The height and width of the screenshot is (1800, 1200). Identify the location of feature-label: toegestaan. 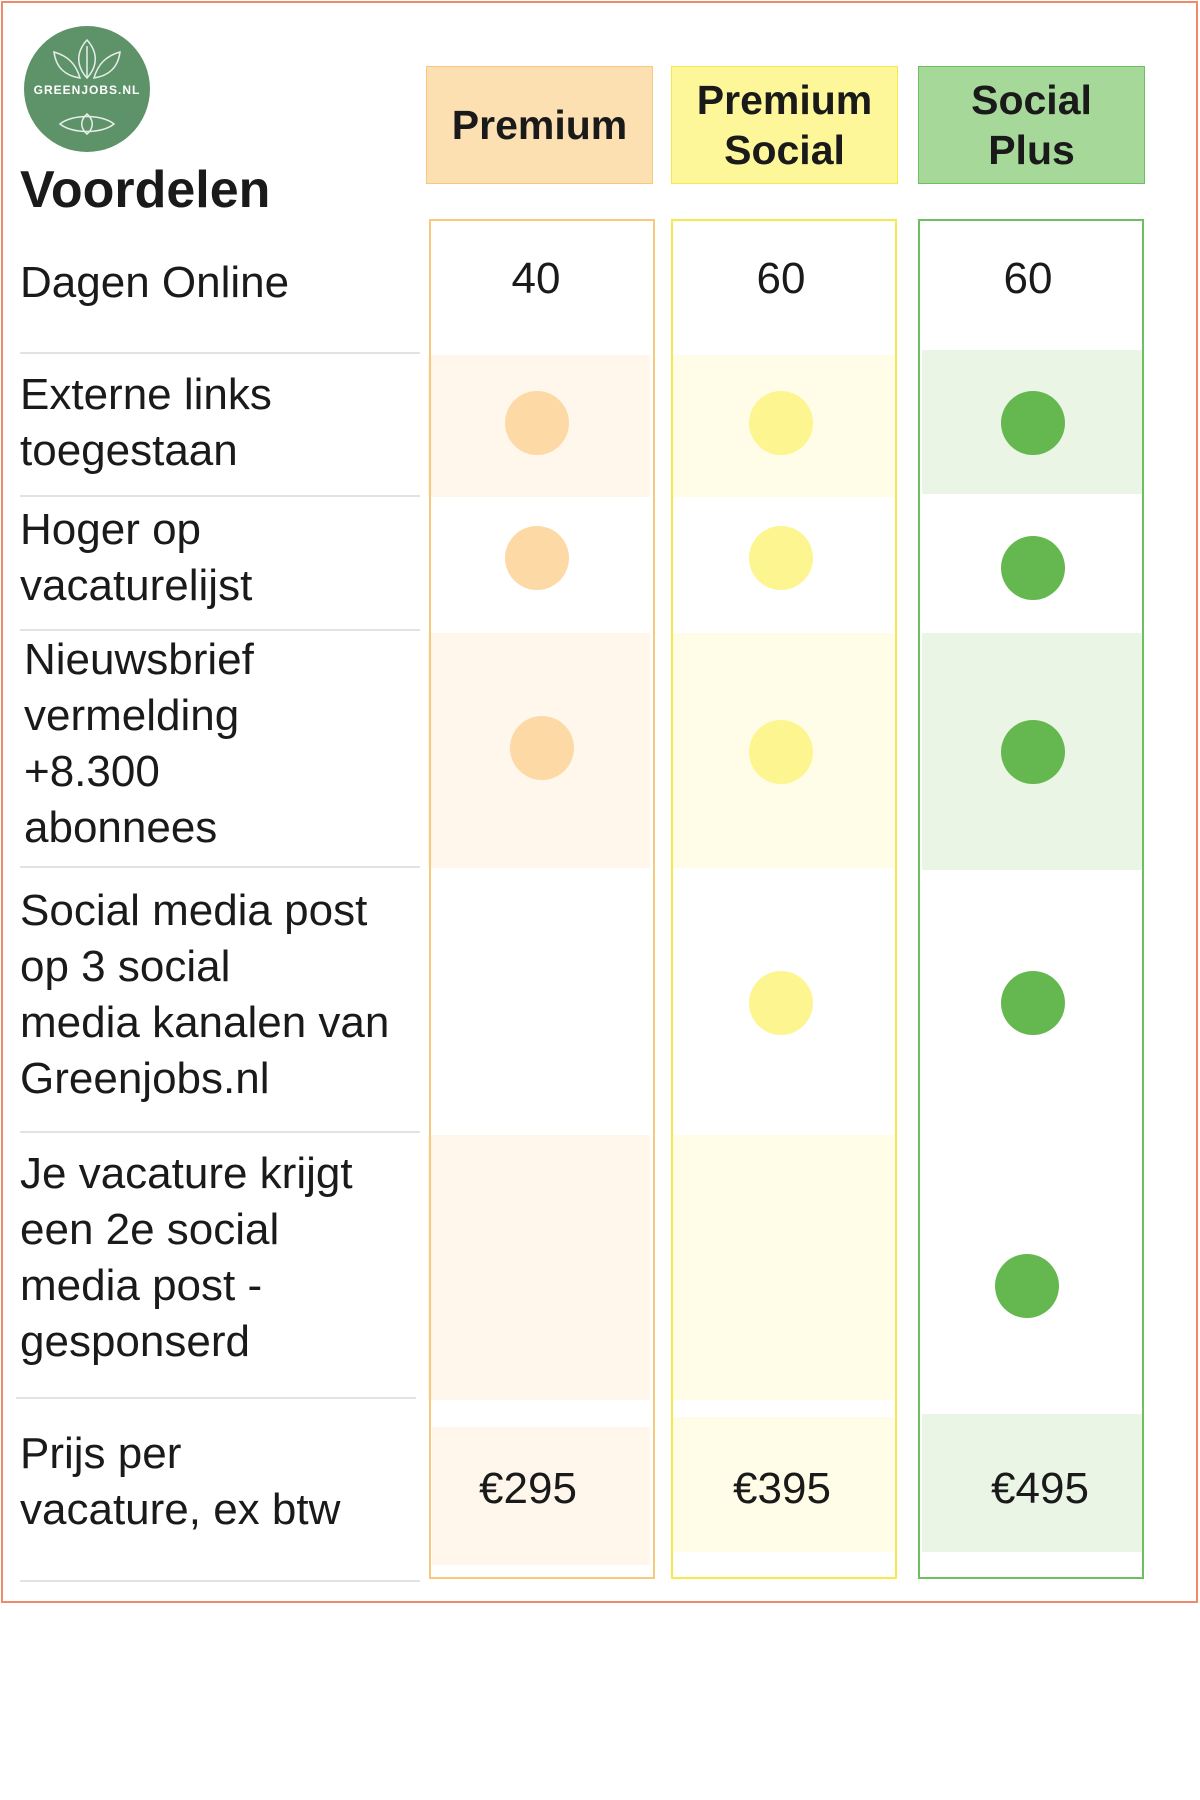
(129, 450).